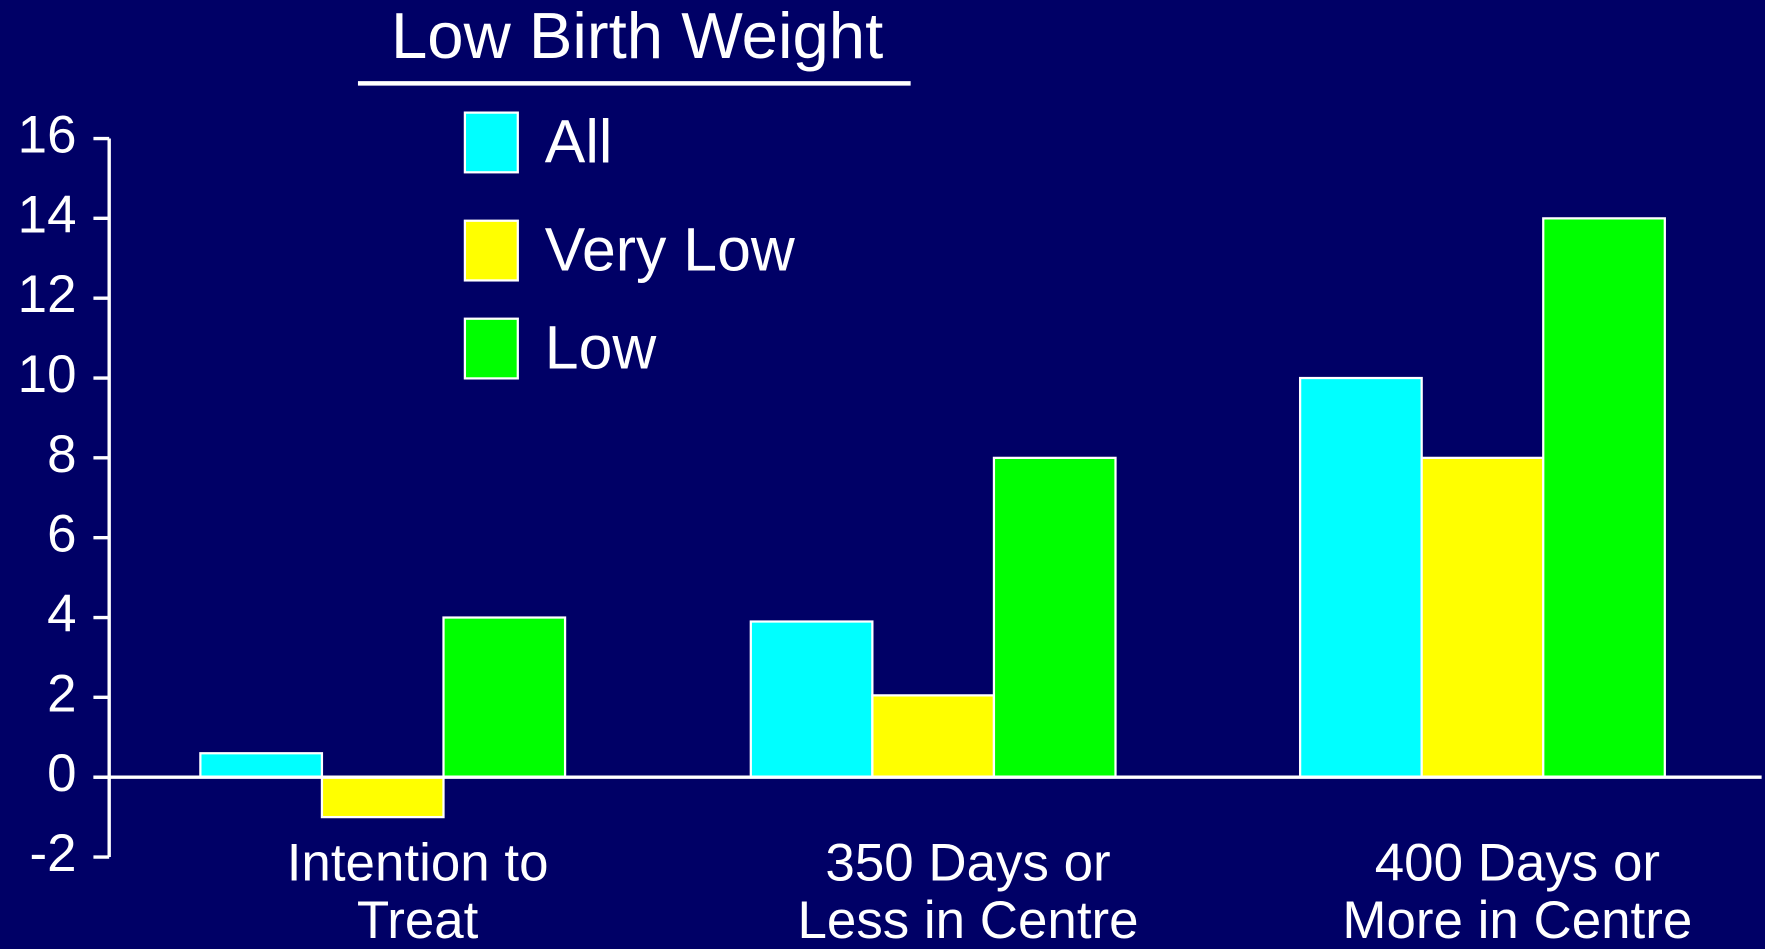 The height and width of the screenshot is (949, 1765). I want to click on y-tick-label: 0, so click(61, 773).